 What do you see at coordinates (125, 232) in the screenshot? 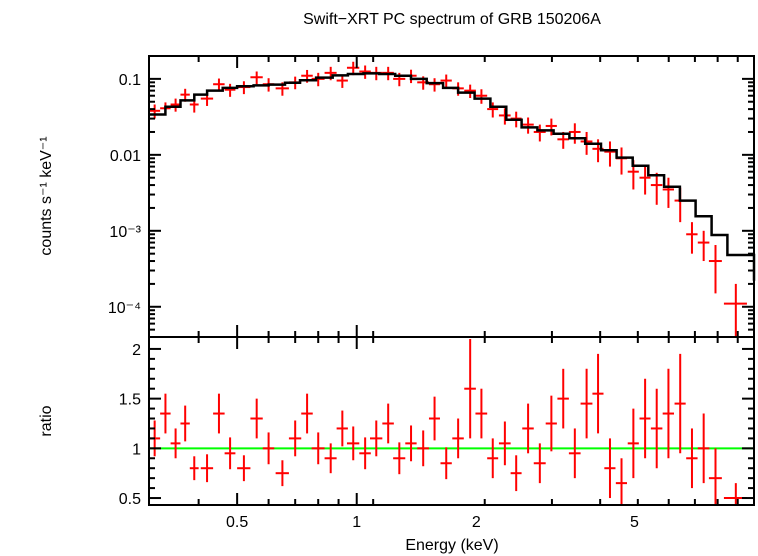
I see `y-tick-label: 10⁻³` at bounding box center [125, 232].